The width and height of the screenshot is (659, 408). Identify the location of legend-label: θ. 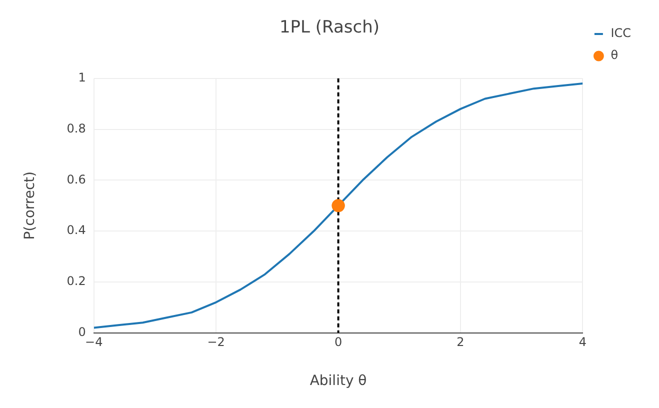
(614, 55).